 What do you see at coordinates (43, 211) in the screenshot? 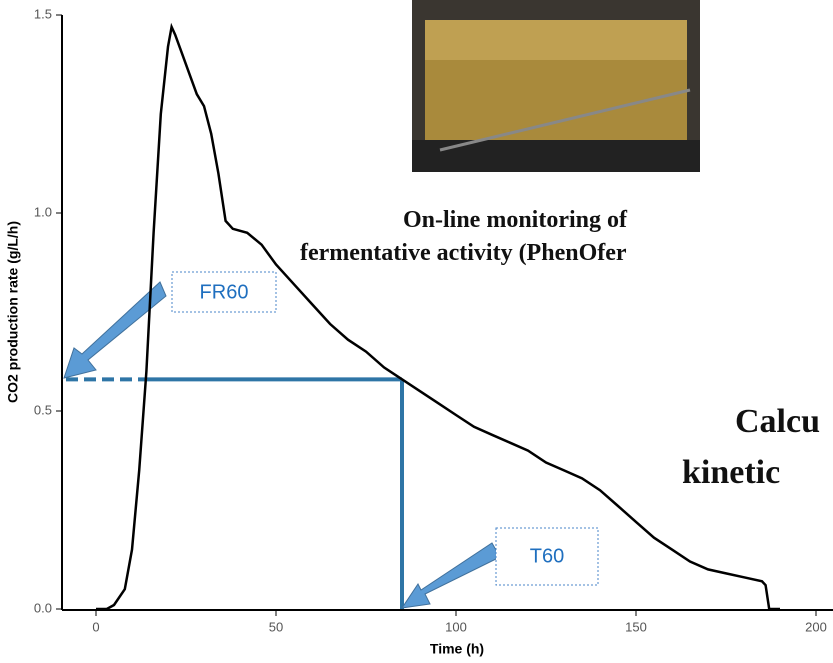
I see `y-tick-label: 1.0` at bounding box center [43, 211].